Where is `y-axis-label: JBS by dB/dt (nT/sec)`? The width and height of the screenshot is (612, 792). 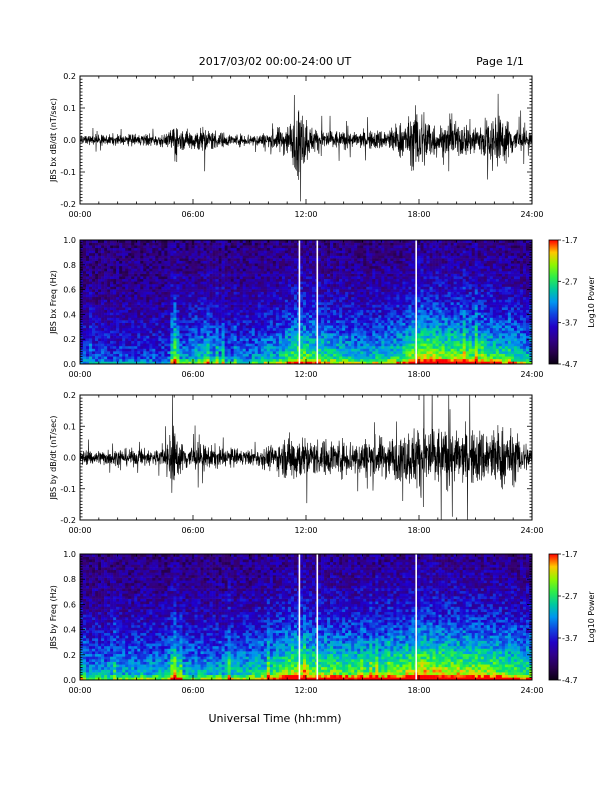 y-axis-label: JBS by dB/dt (nT/sec) is located at coordinates (53, 457).